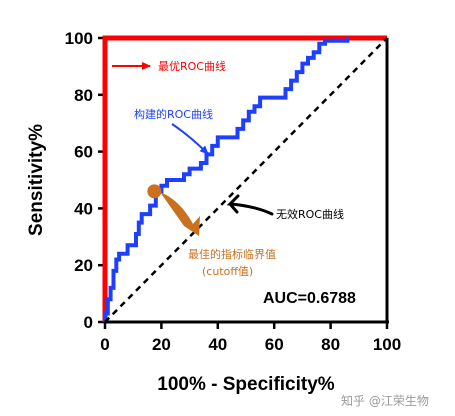  I want to click on cutoff-label-line1: 最佳的指标临界值, so click(232, 254).